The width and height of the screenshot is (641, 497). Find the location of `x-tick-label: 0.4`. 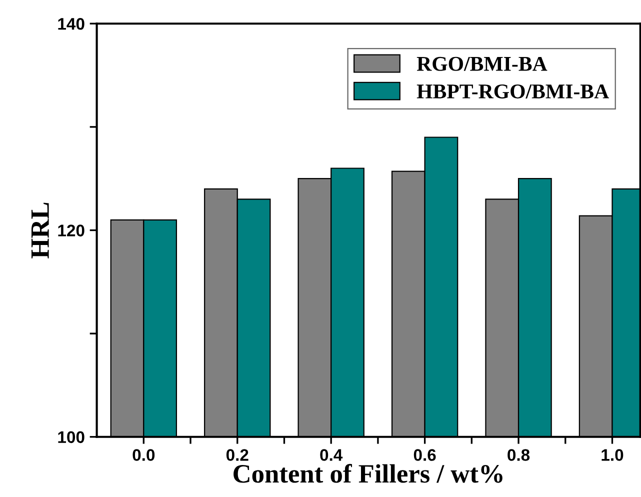

x-tick-label: 0.4 is located at coordinates (331, 455).